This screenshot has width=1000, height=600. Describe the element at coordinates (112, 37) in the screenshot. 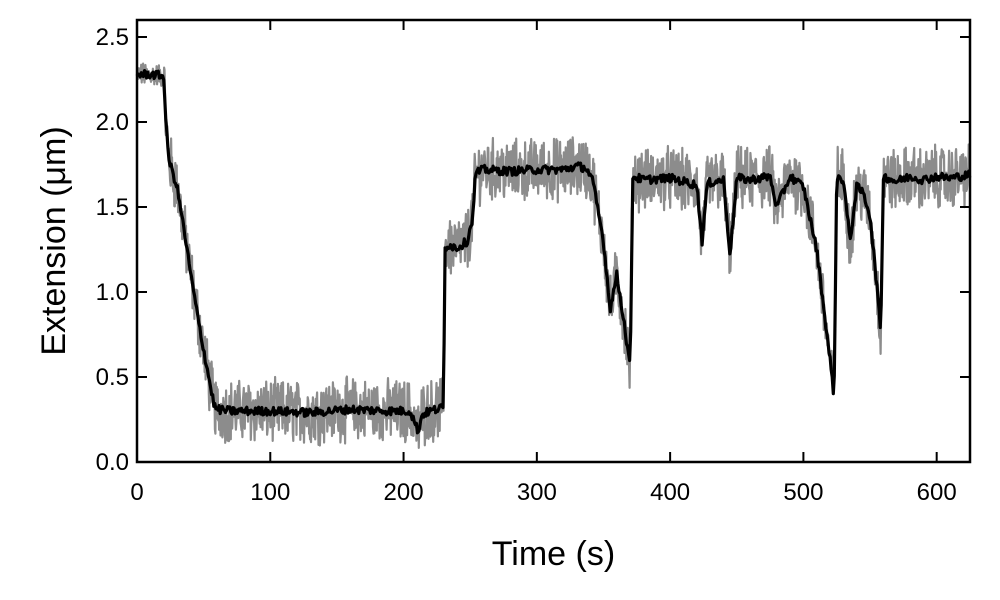

I see `y-tick-label: 2.5` at that location.